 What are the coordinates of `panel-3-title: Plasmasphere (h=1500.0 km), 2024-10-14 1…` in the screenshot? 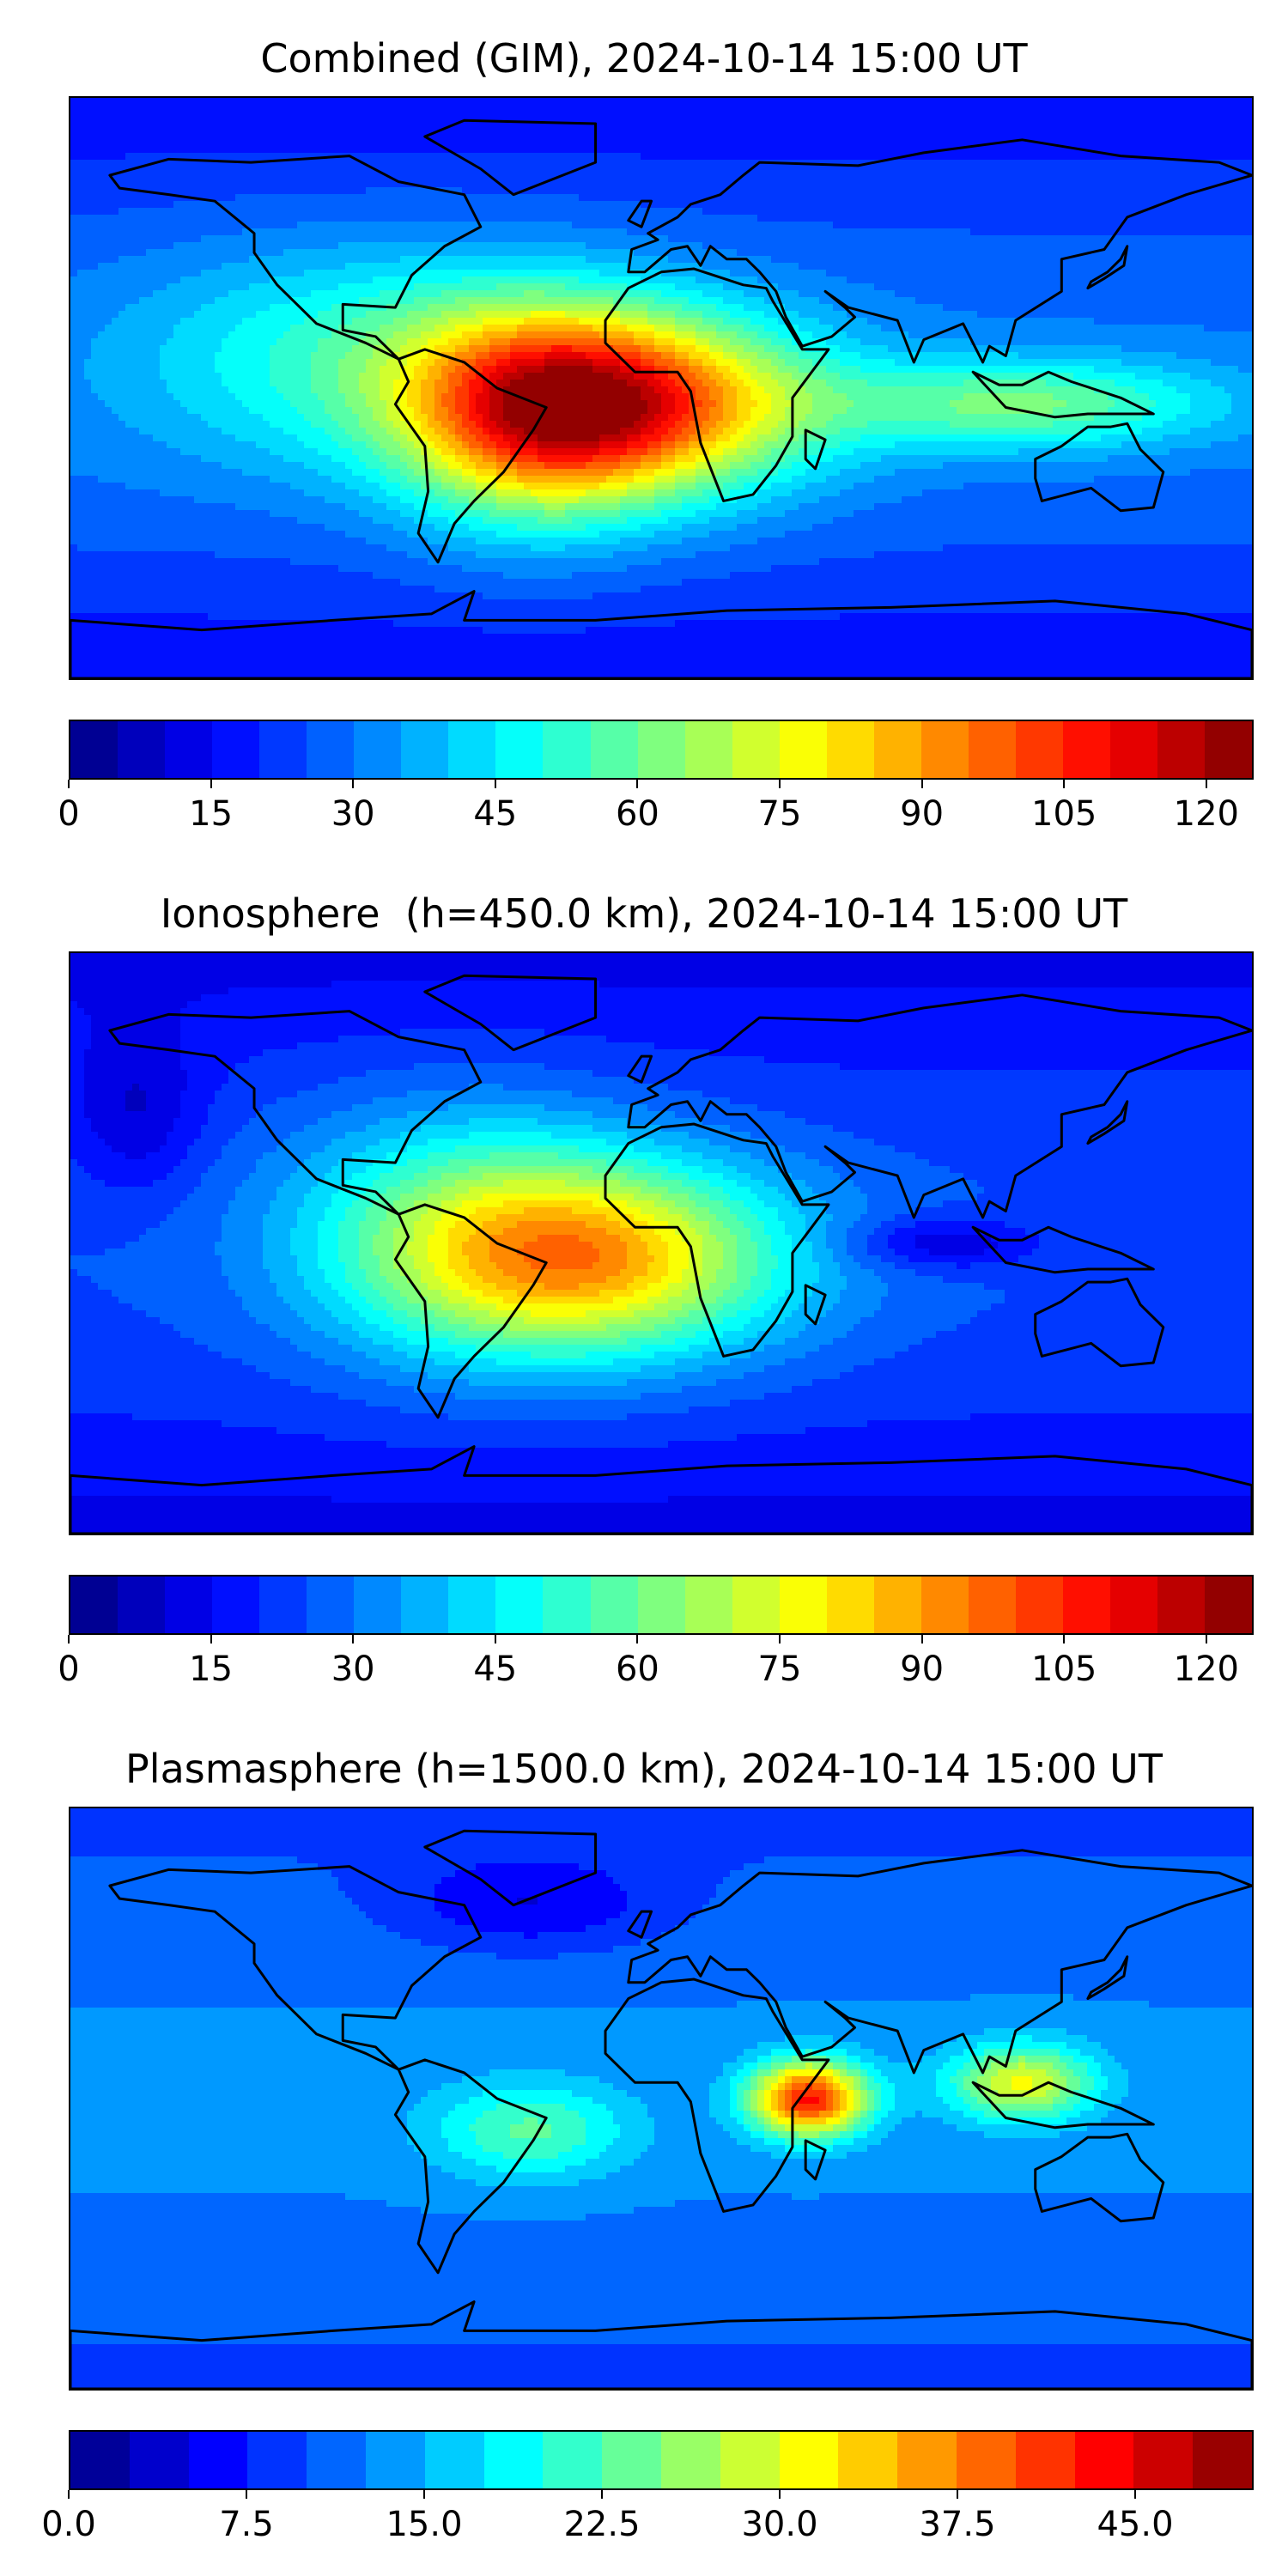 It's located at (644, 1769).